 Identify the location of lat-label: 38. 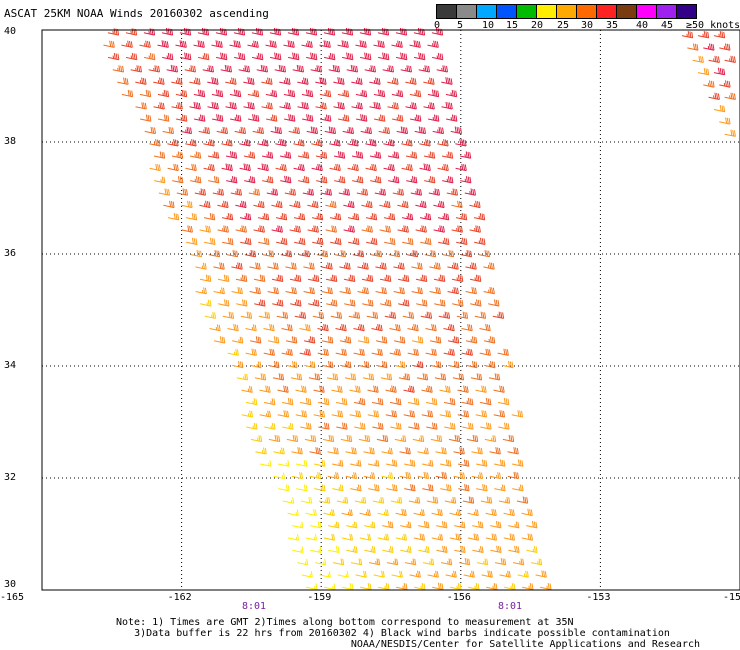
(10, 141).